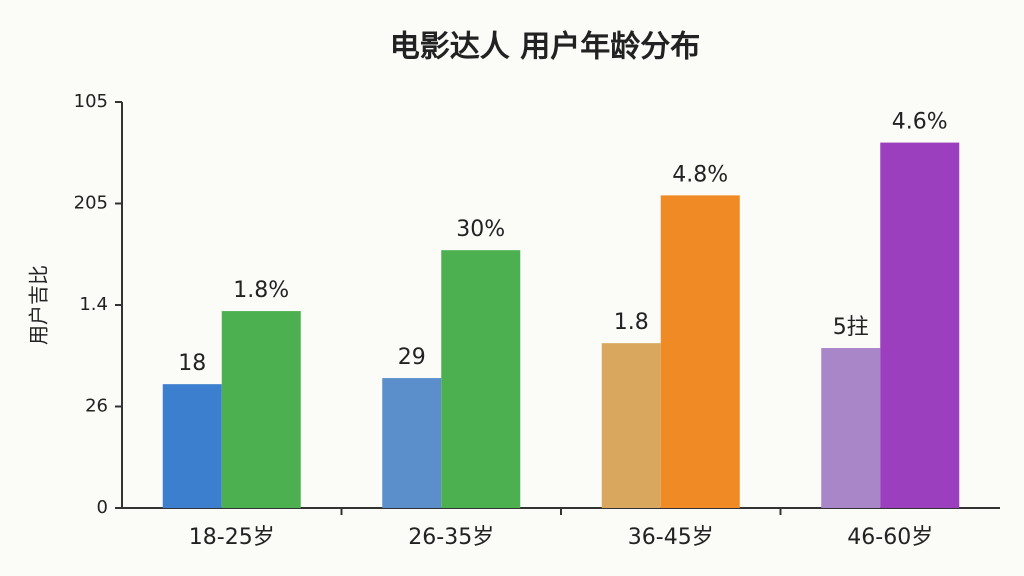  I want to click on chart-title: 电影达人 用户年龄分布, so click(545, 47).